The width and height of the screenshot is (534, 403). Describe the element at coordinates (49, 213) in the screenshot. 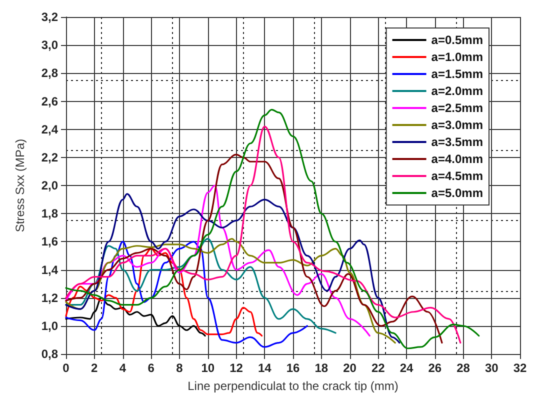

I see `y-tick-label: 1,8` at that location.